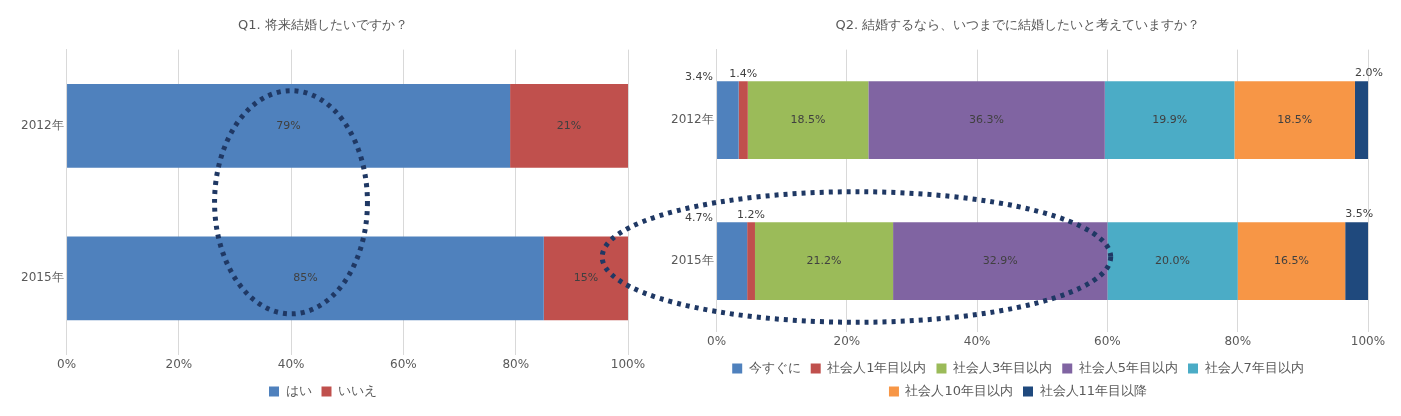 This screenshot has height=416, width=1401. I want to click on legend-label: 社会人11年目以降, so click(1093, 390).